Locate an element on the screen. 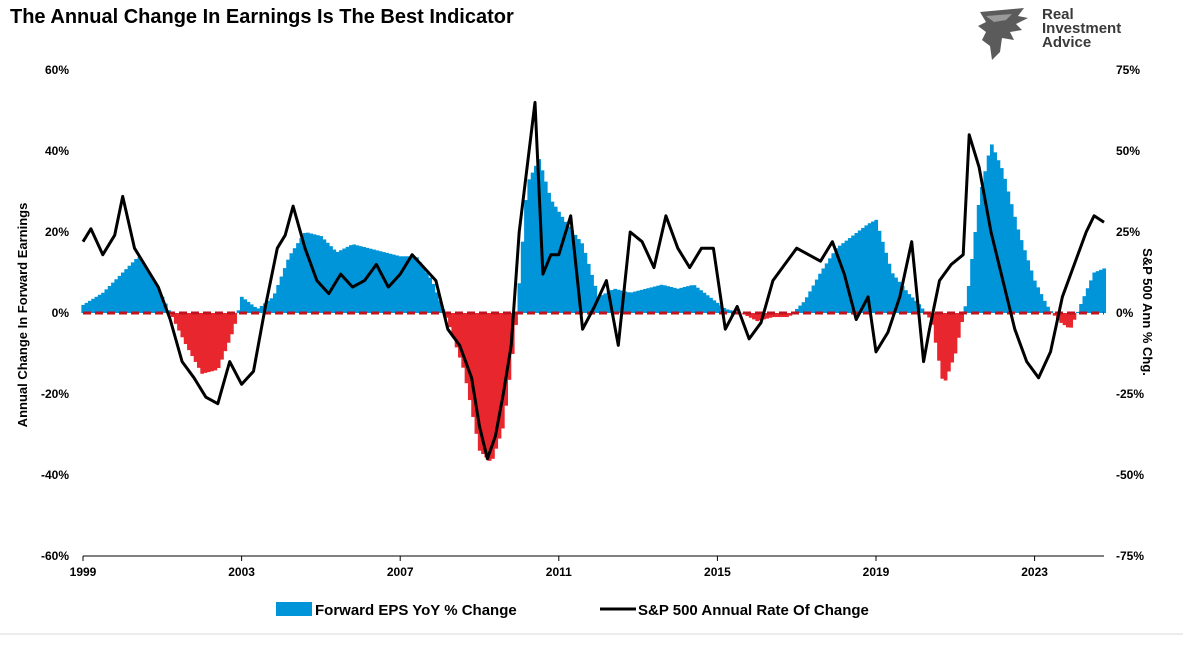  x-tick-label: 2003 is located at coordinates (241, 572).